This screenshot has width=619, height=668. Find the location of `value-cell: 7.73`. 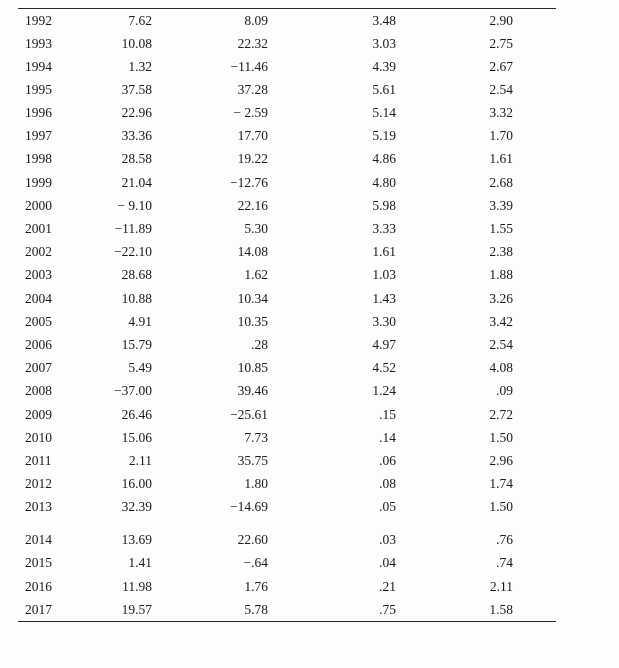

value-cell: 7.73 is located at coordinates (256, 437).